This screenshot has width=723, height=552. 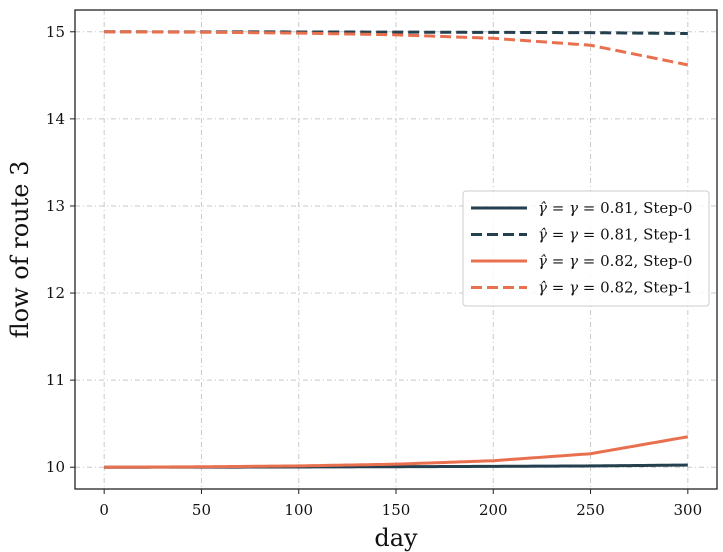 What do you see at coordinates (646, 208) in the screenshot?
I see `legend-value: 0.81, Step-0` at bounding box center [646, 208].